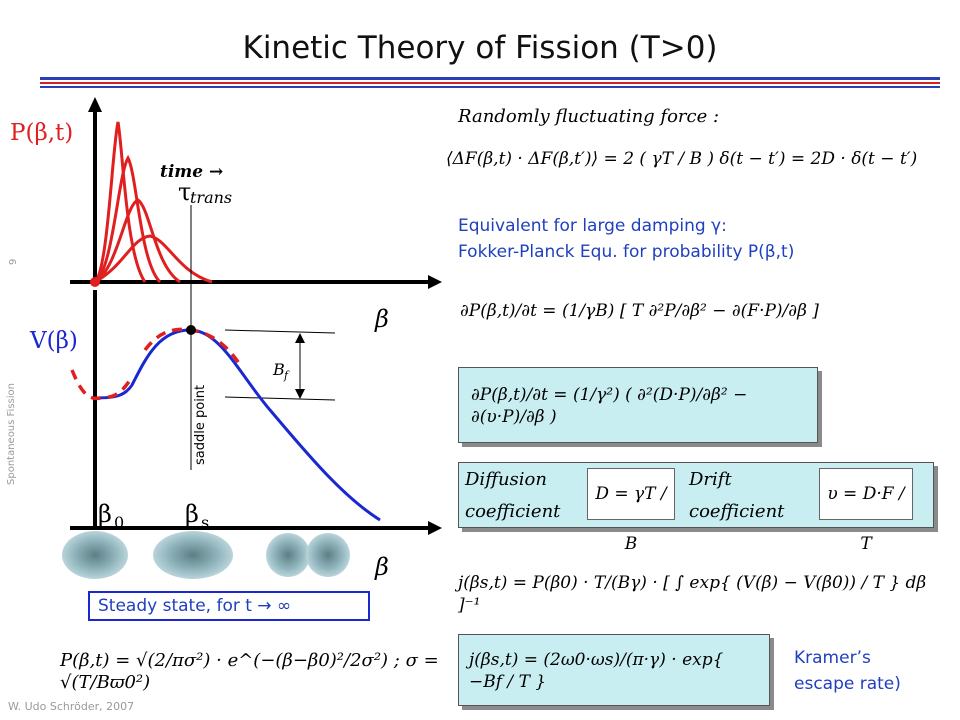  I want to click on beta0-label: β, so click(105, 514).